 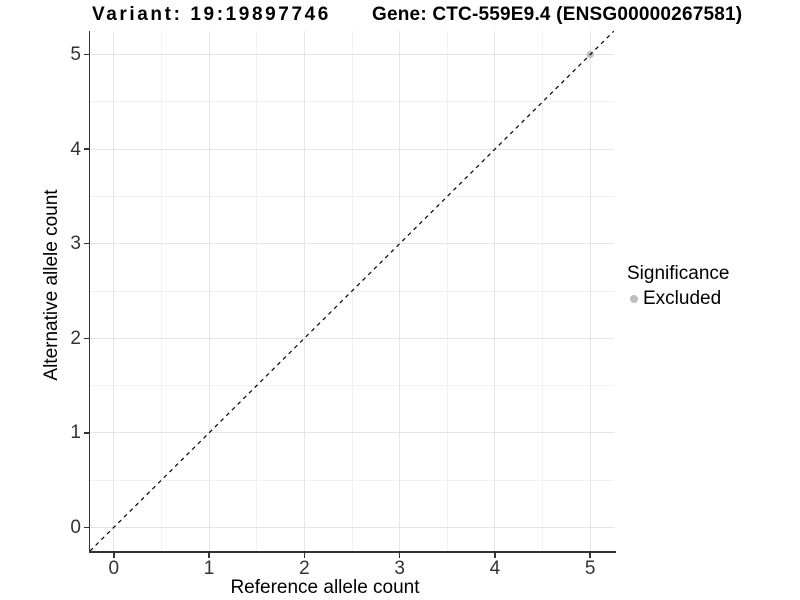 What do you see at coordinates (75, 527) in the screenshot?
I see `y-tick-label: 0` at bounding box center [75, 527].